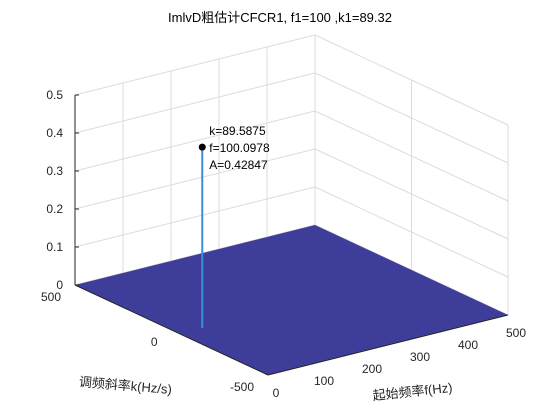 The height and width of the screenshot is (420, 560). I want to click on z-tick-label: 0.3, so click(54, 171).